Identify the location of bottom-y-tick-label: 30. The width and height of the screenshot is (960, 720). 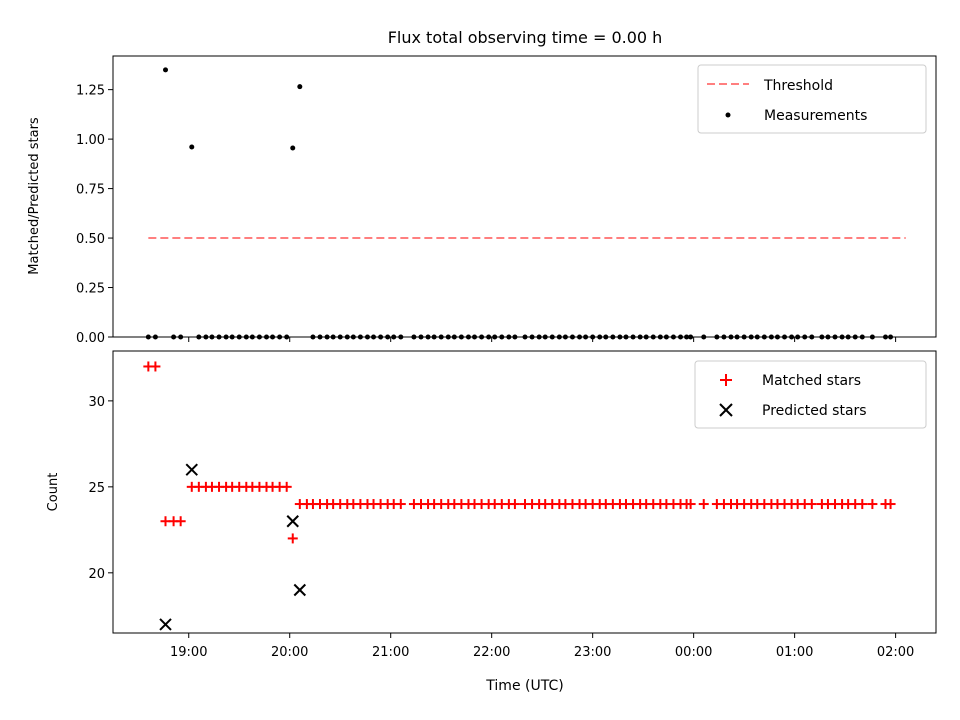
(96, 402).